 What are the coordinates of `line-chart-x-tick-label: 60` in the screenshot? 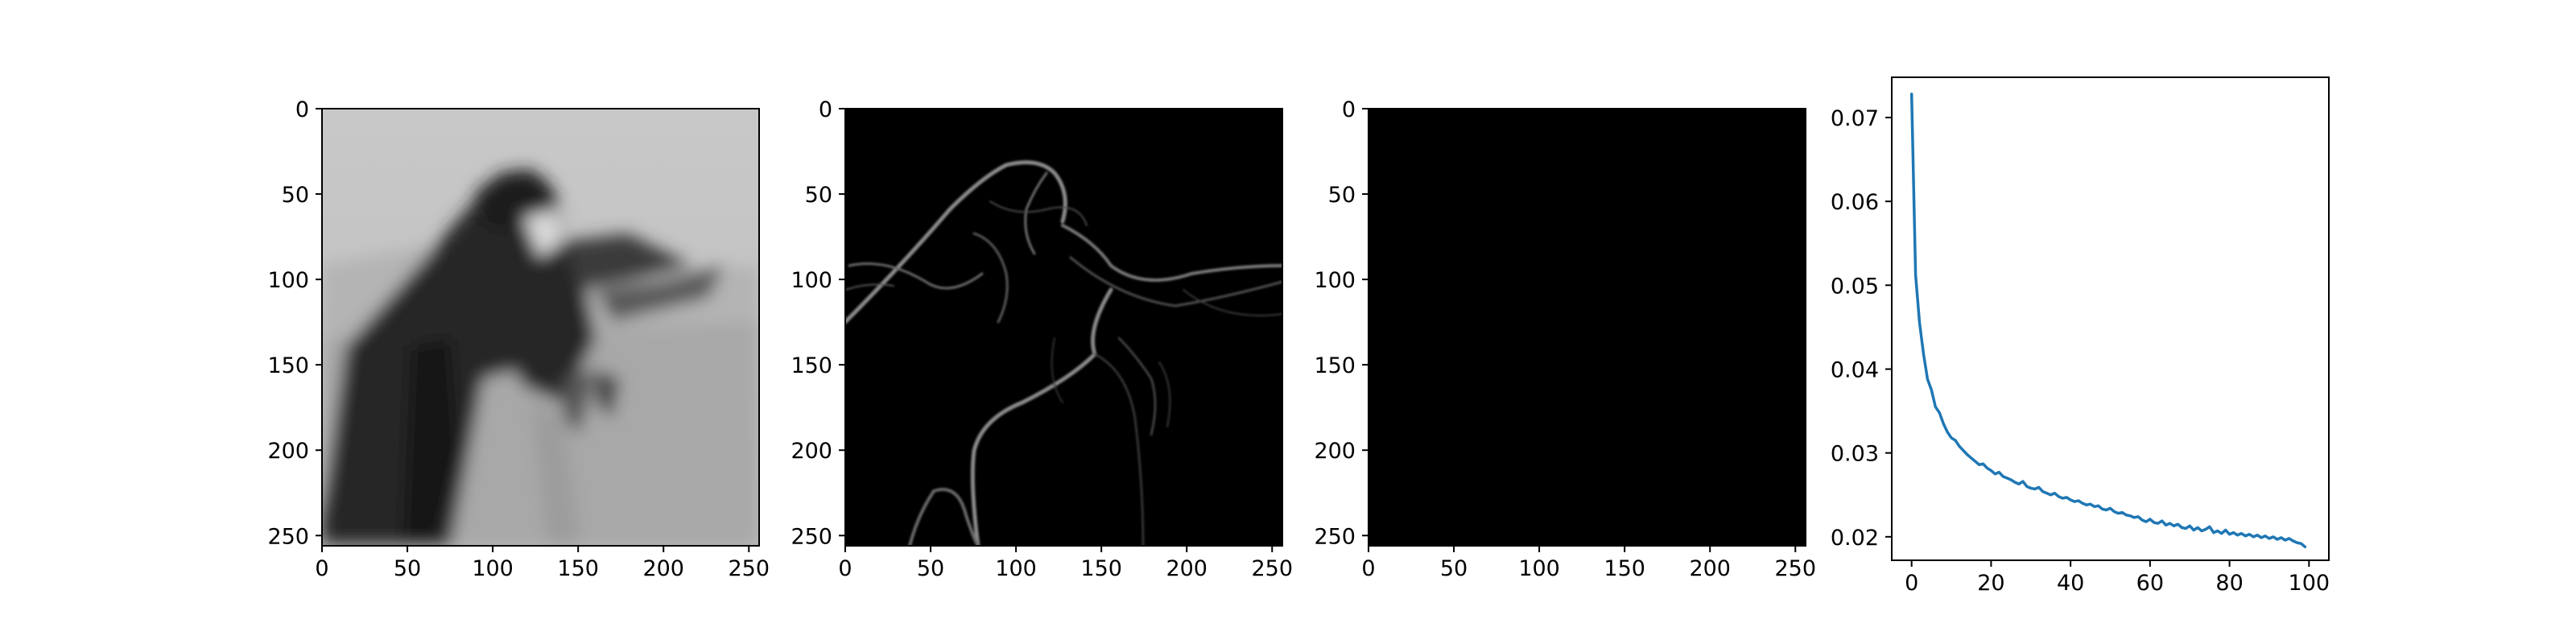 It's located at (2150, 583).